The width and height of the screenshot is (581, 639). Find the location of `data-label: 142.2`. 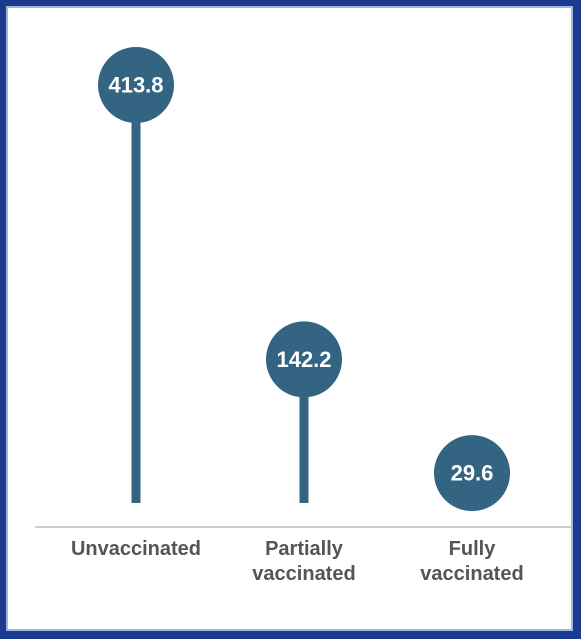

data-label: 142.2 is located at coordinates (303, 359).